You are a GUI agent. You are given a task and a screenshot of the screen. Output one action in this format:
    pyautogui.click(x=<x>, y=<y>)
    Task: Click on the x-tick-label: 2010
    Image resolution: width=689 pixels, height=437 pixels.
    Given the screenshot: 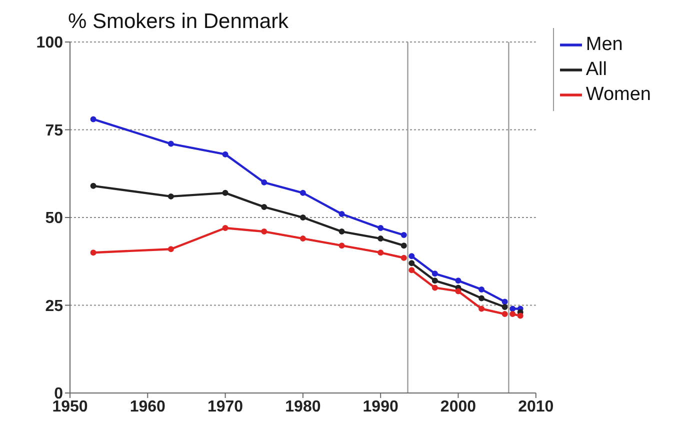 What is the action you would take?
    pyautogui.click(x=536, y=407)
    